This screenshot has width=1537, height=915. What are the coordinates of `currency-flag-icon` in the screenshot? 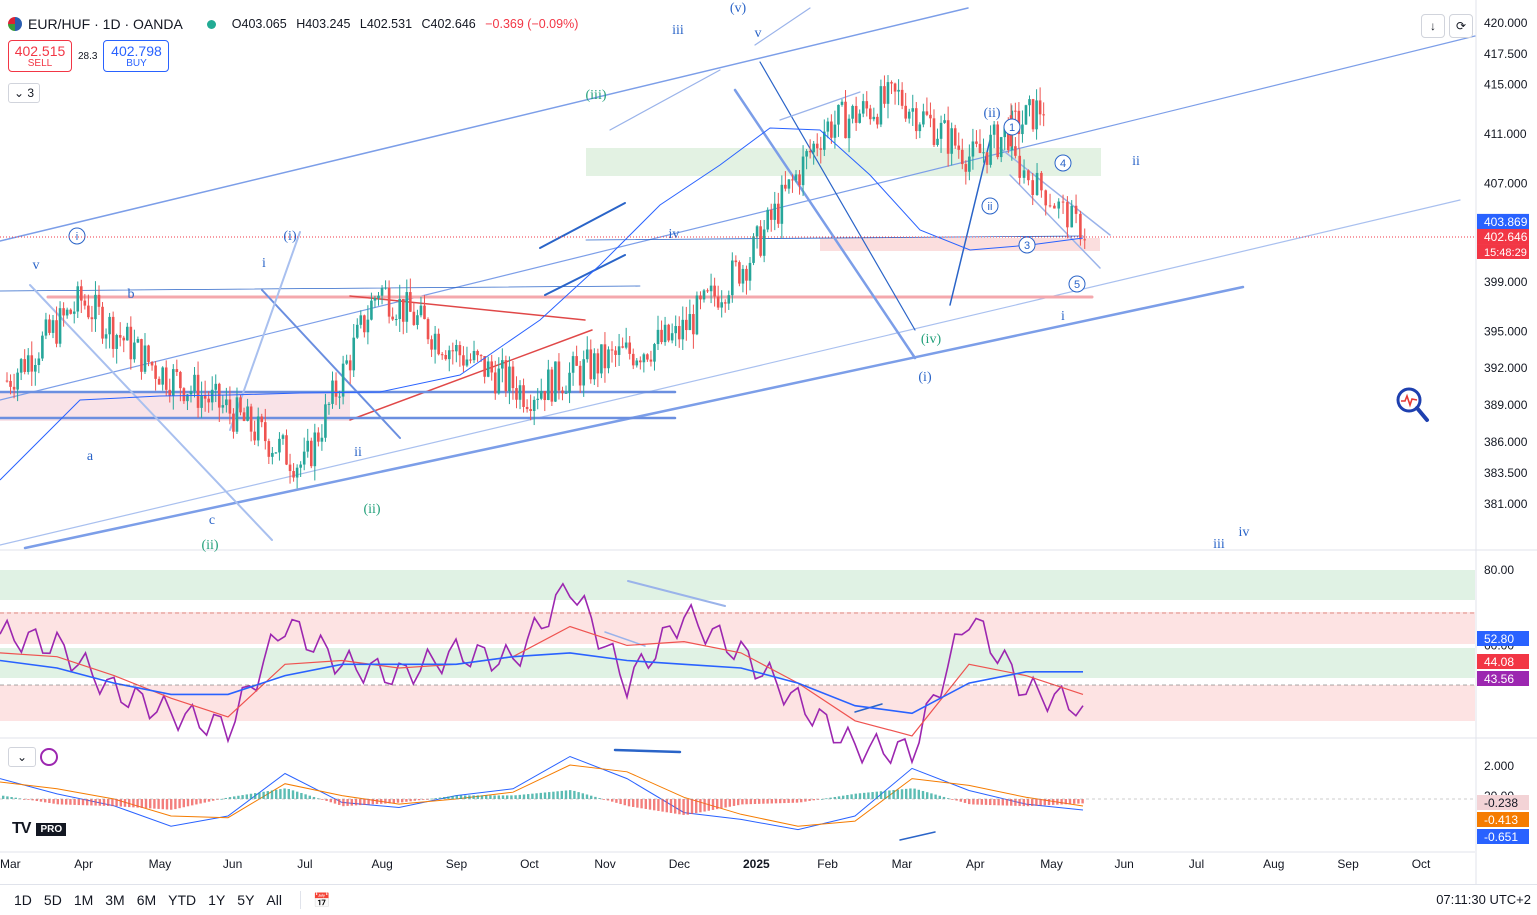 It's located at (15, 24).